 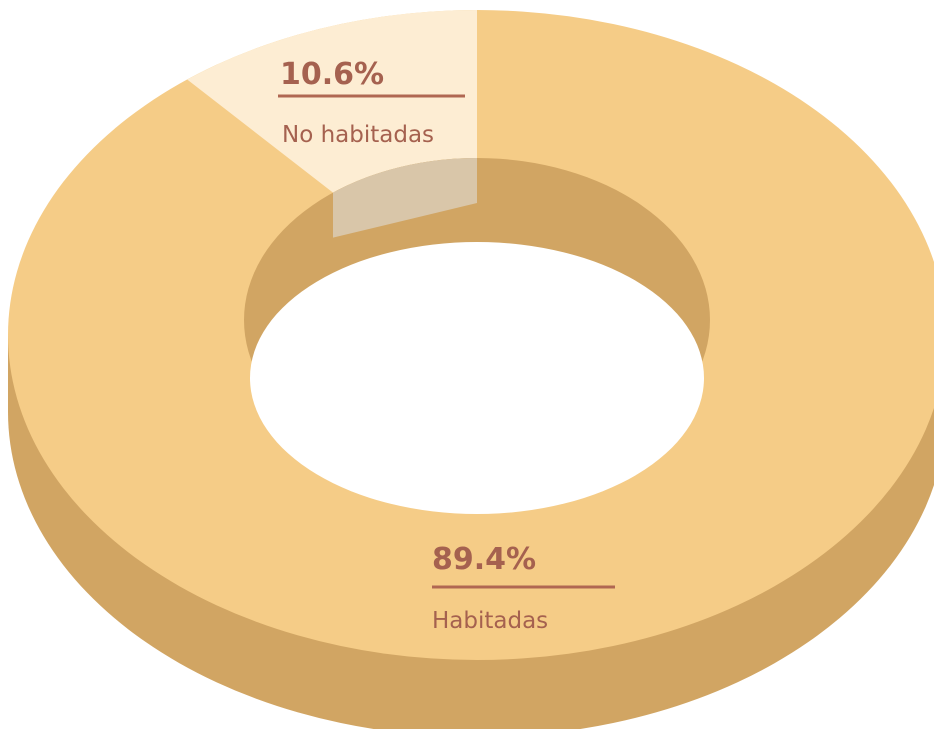 What do you see at coordinates (405, 197) in the screenshot?
I see `inner-wall-no-habitadas` at bounding box center [405, 197].